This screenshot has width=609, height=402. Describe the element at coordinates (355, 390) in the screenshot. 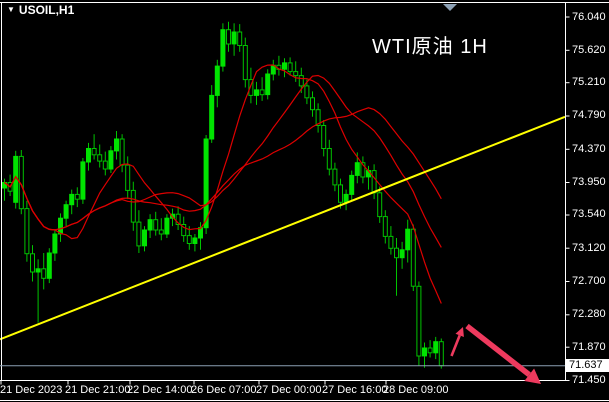

I see `time-tick-label: 27 Dec 16:00` at that location.